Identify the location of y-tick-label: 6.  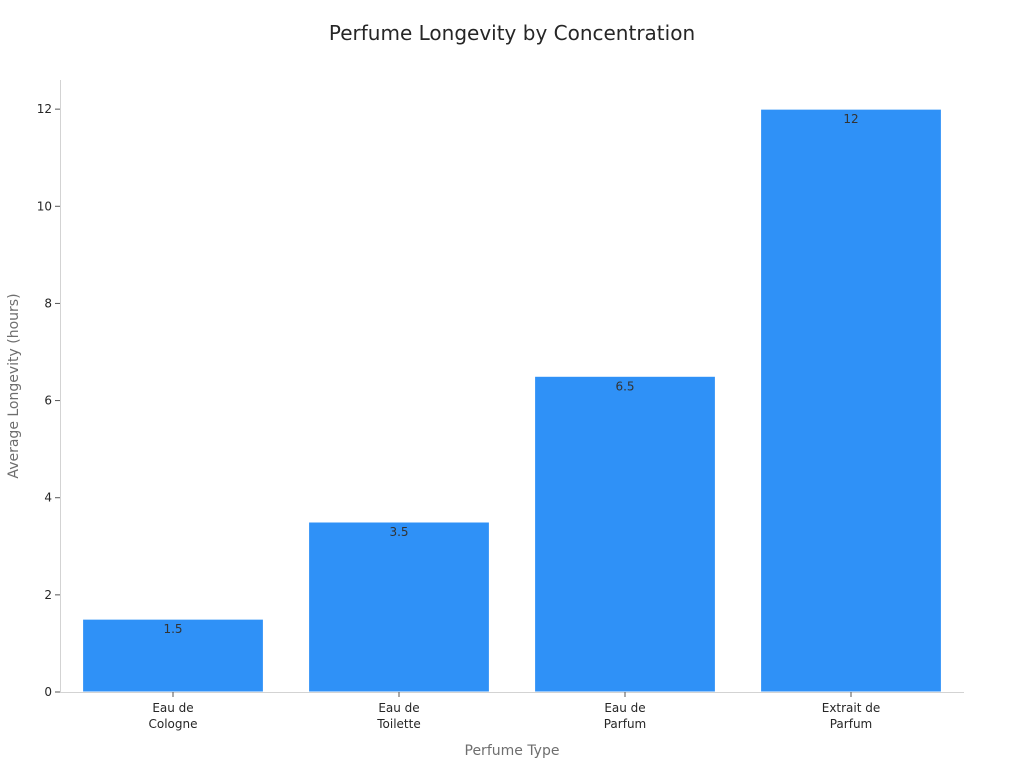
(48, 401).